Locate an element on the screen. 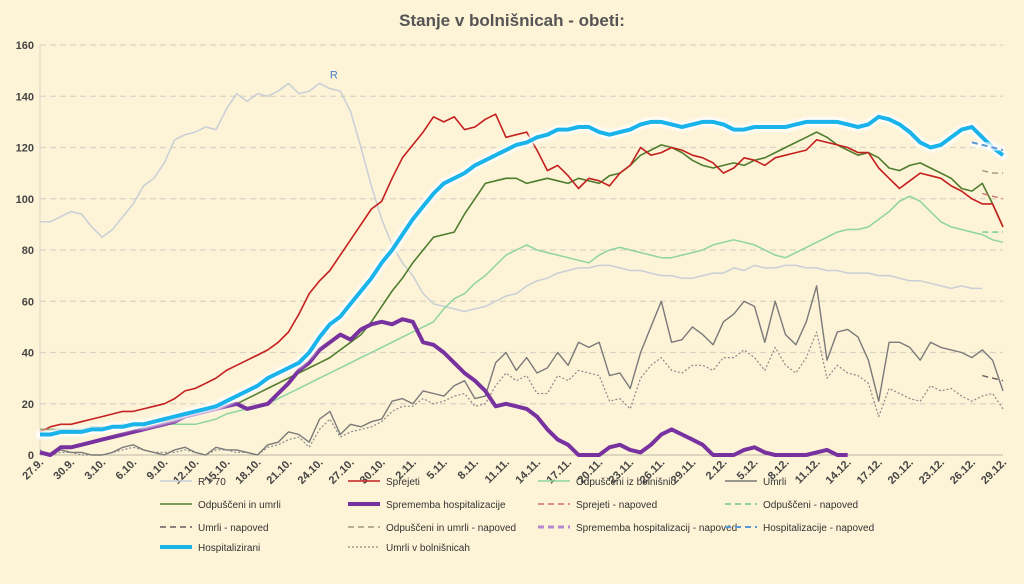 The width and height of the screenshot is (1024, 584). series-umrli_nap-line is located at coordinates (993, 378).